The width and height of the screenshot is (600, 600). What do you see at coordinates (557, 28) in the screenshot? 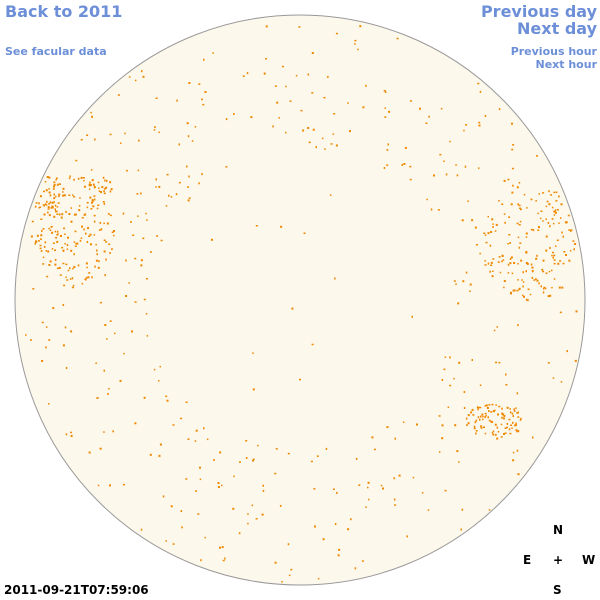
I see `next-day-link: Next day` at bounding box center [557, 28].